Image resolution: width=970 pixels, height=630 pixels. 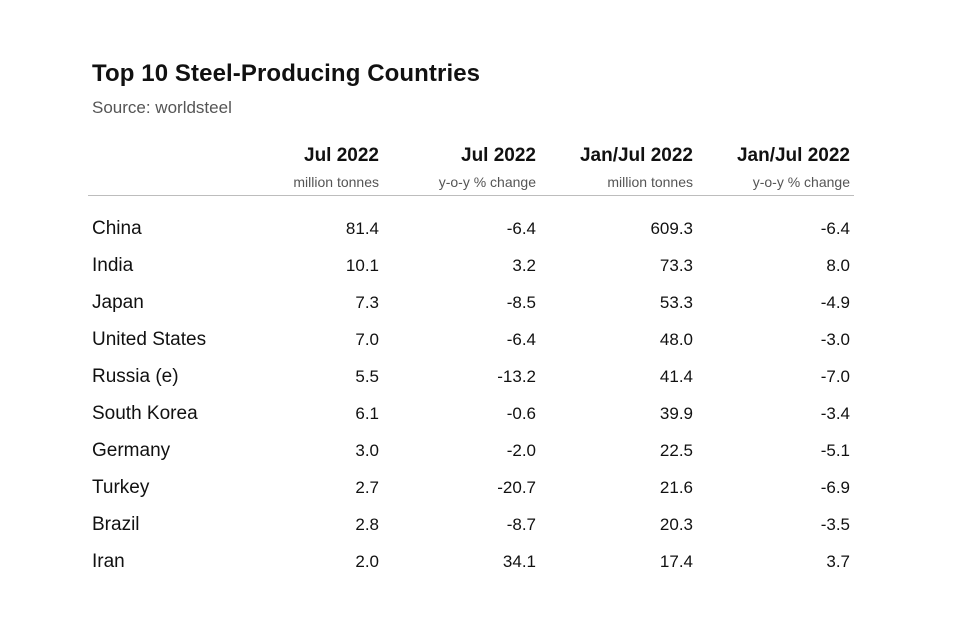 What do you see at coordinates (471, 450) in the screenshot?
I see `table-row: Germany 3.0 -2.0 22.5 -5.1` at bounding box center [471, 450].